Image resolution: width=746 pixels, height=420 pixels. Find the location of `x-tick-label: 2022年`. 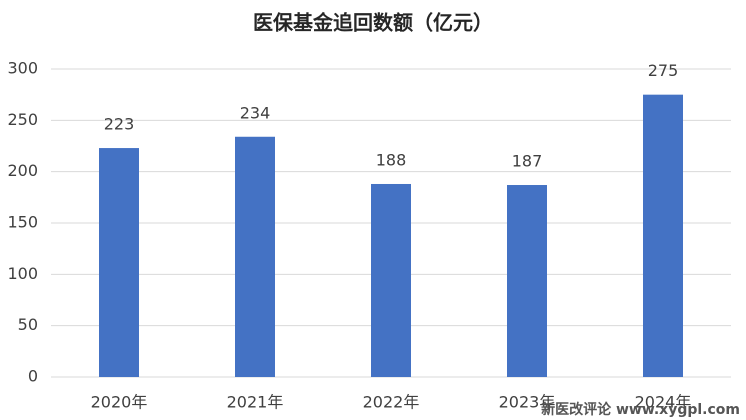

x-tick-label: 2022年 is located at coordinates (391, 402).